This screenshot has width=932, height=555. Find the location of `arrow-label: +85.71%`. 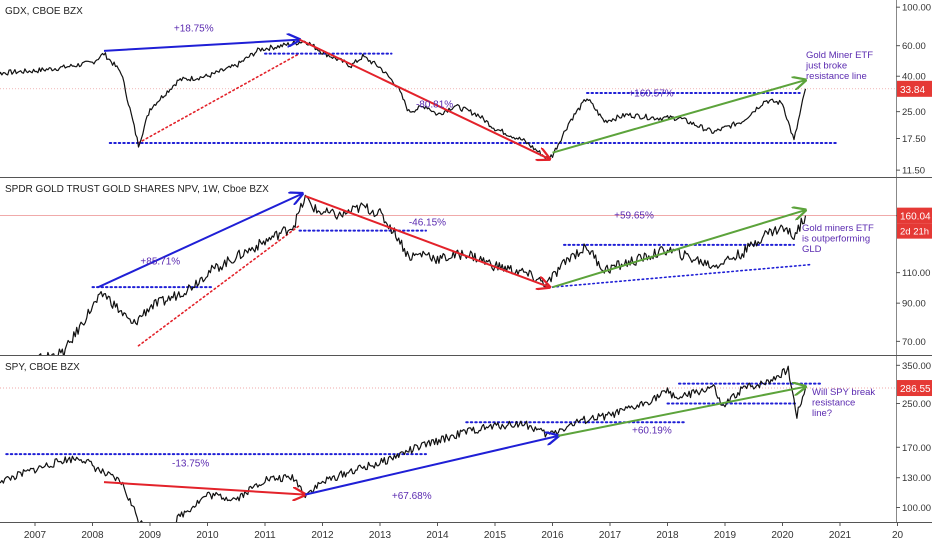

arrow-label: +85.71% is located at coordinates (160, 261).